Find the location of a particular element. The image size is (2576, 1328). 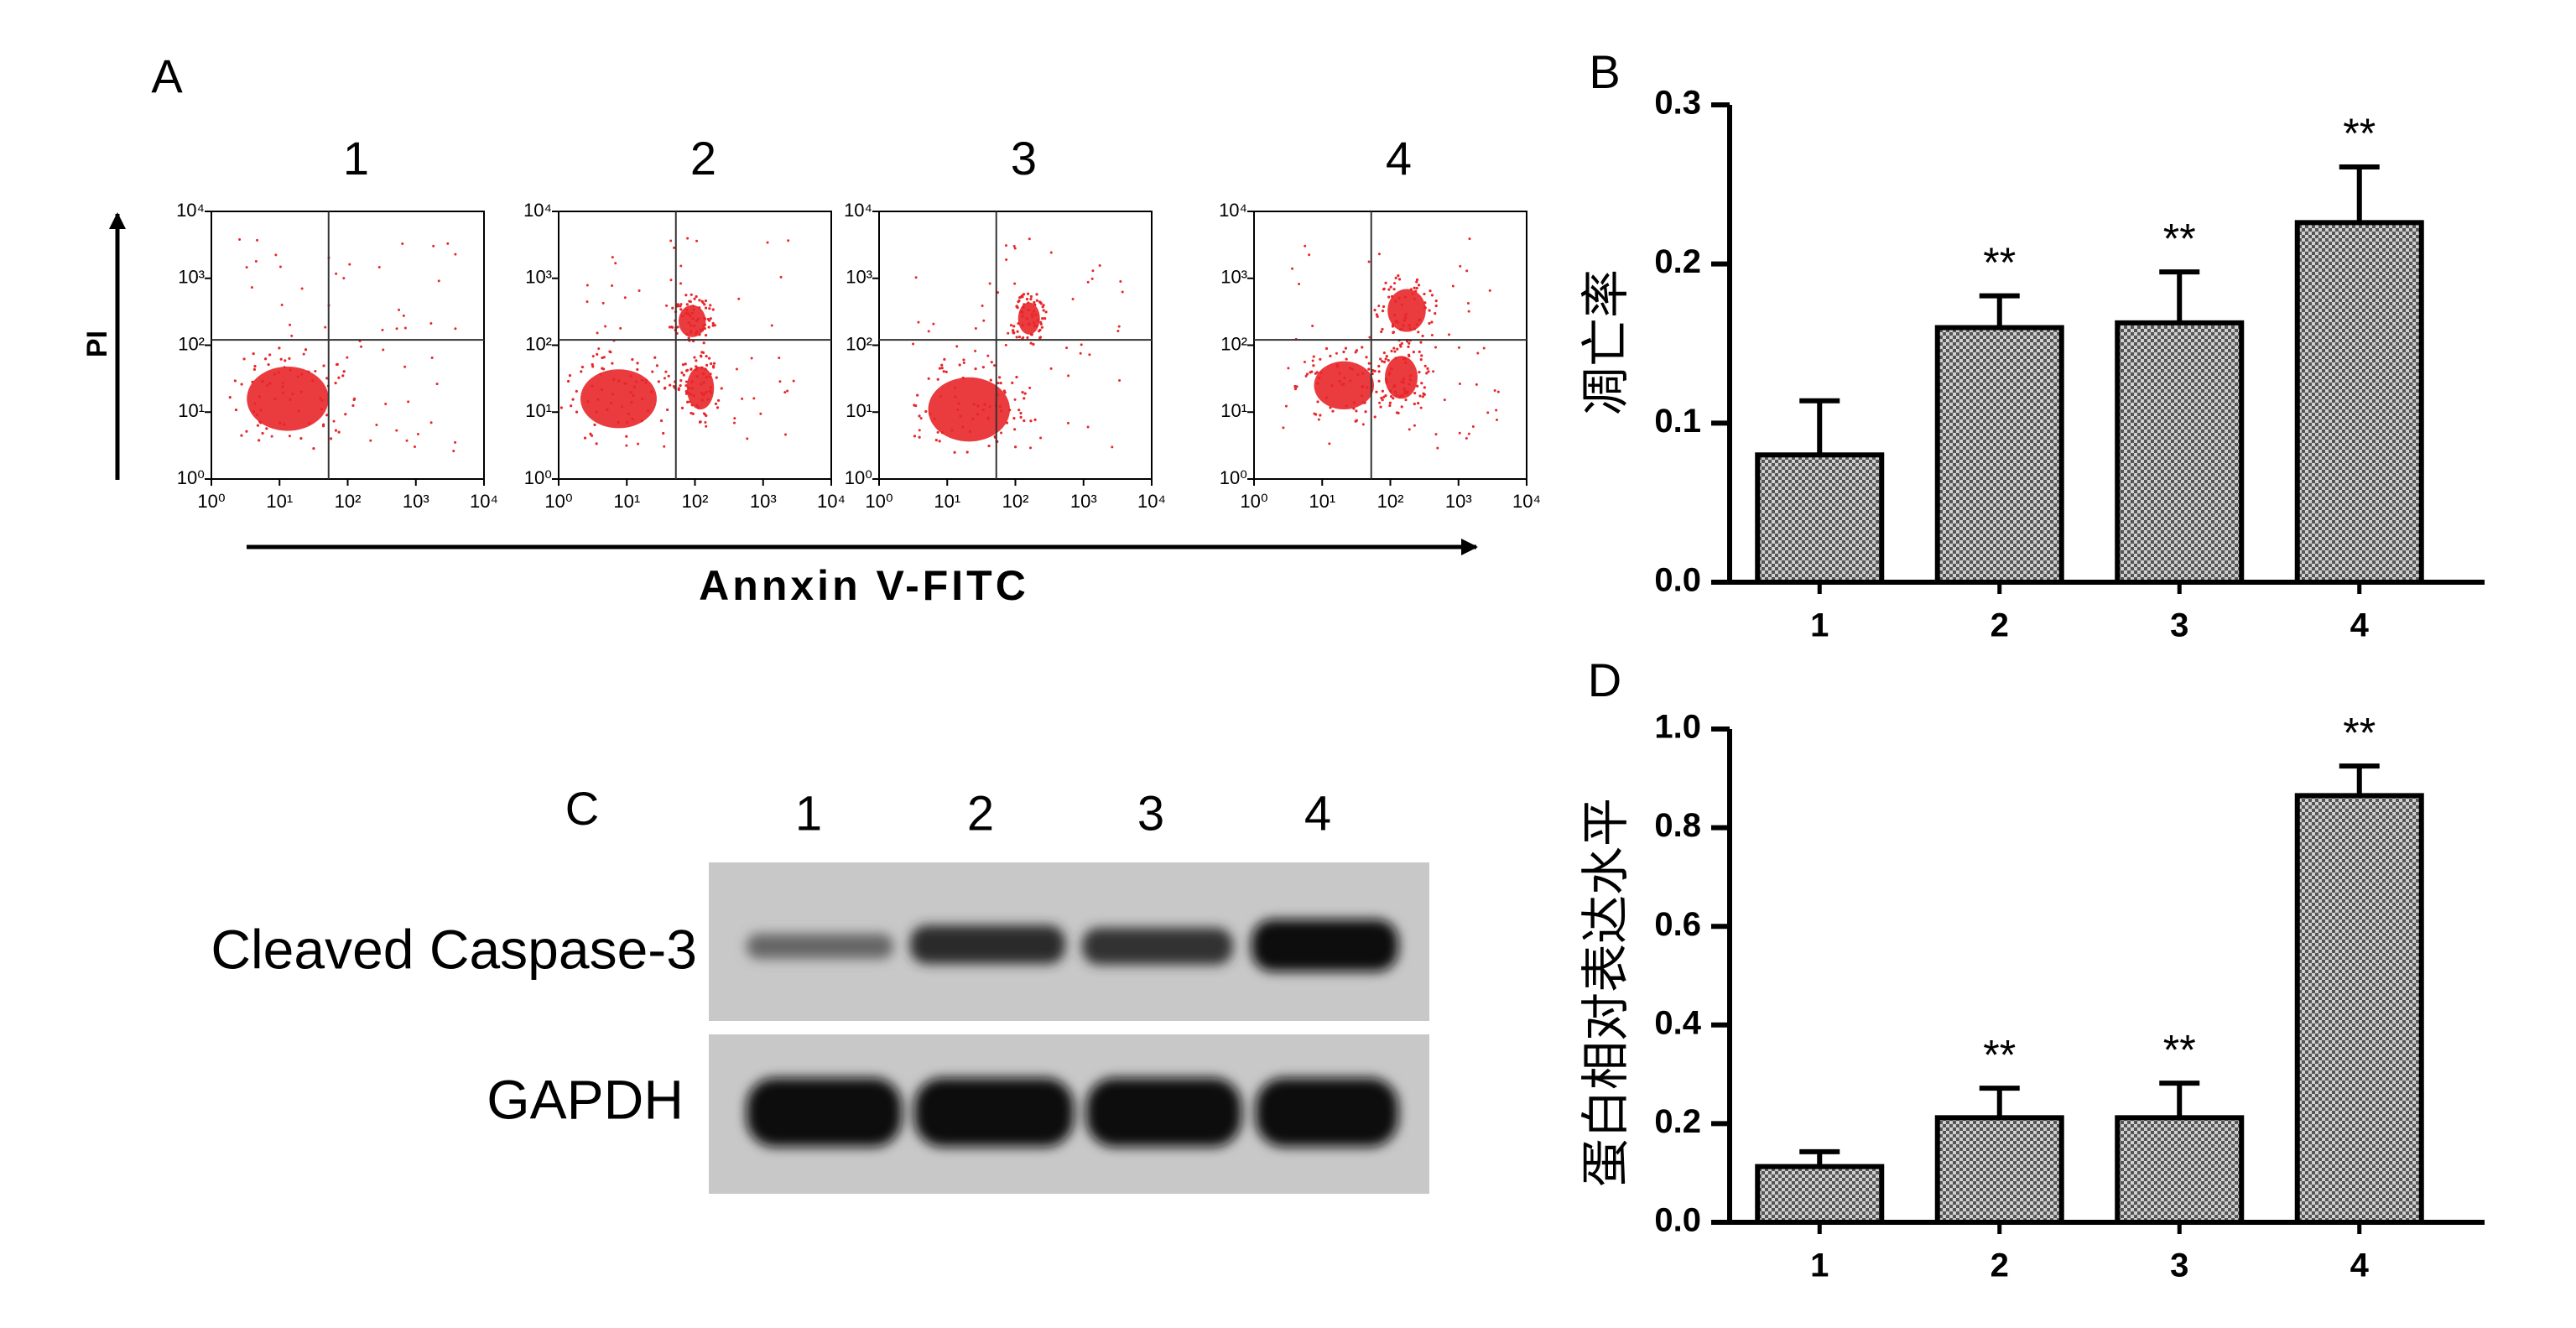

lane-label: 4 is located at coordinates (1317, 813).